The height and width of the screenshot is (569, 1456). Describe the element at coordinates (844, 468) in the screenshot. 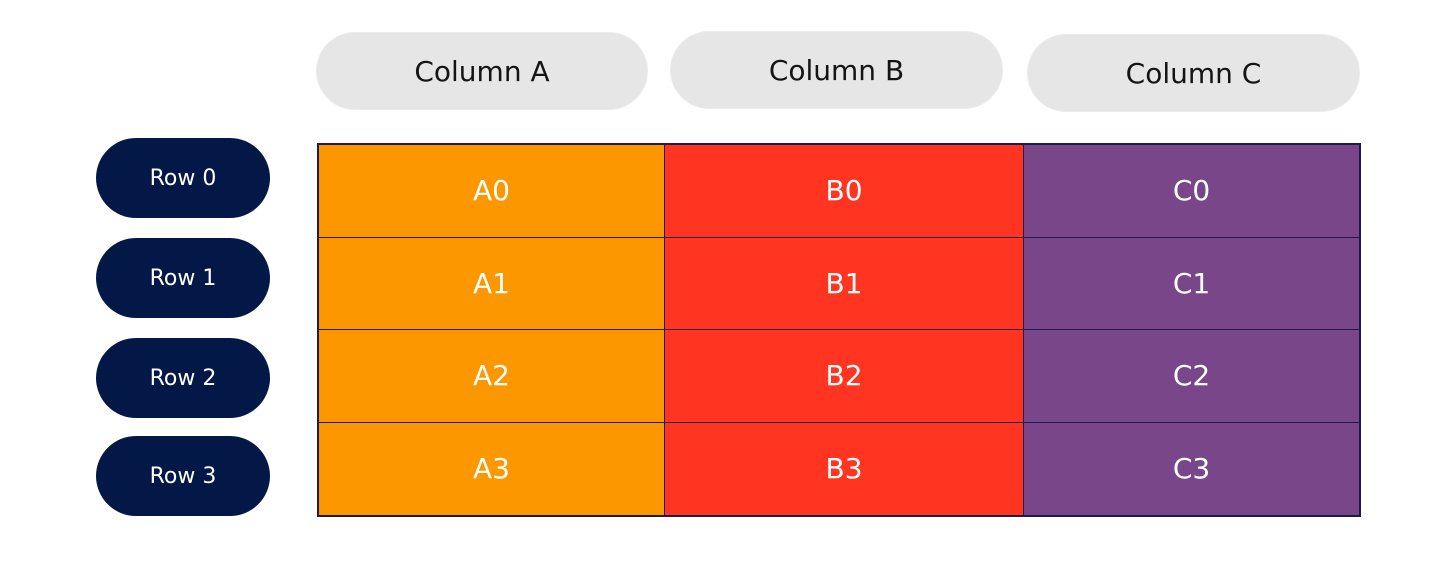

I see `cell-b3: B3` at that location.